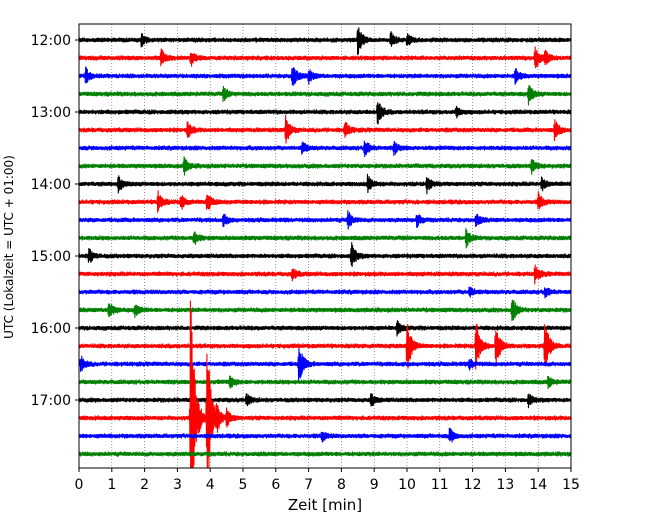 The height and width of the screenshot is (520, 650). What do you see at coordinates (374, 485) in the screenshot?
I see `x-tick-label: 9` at bounding box center [374, 485].